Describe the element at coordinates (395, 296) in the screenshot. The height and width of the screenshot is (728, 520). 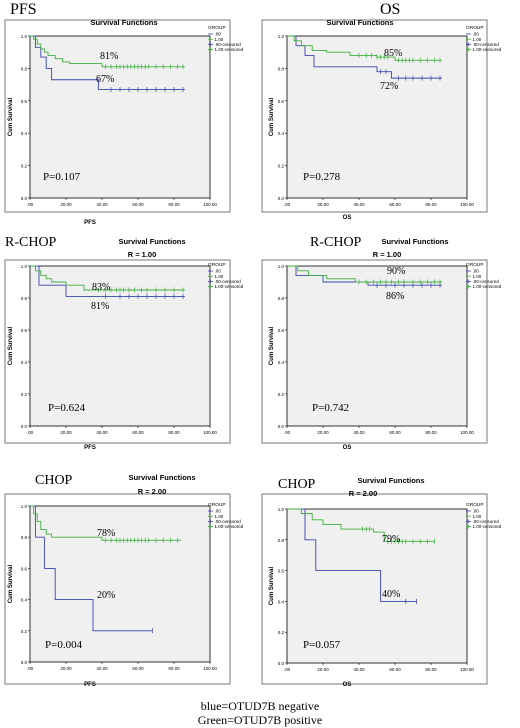
I see `pct-negative-label: 86%` at that location.